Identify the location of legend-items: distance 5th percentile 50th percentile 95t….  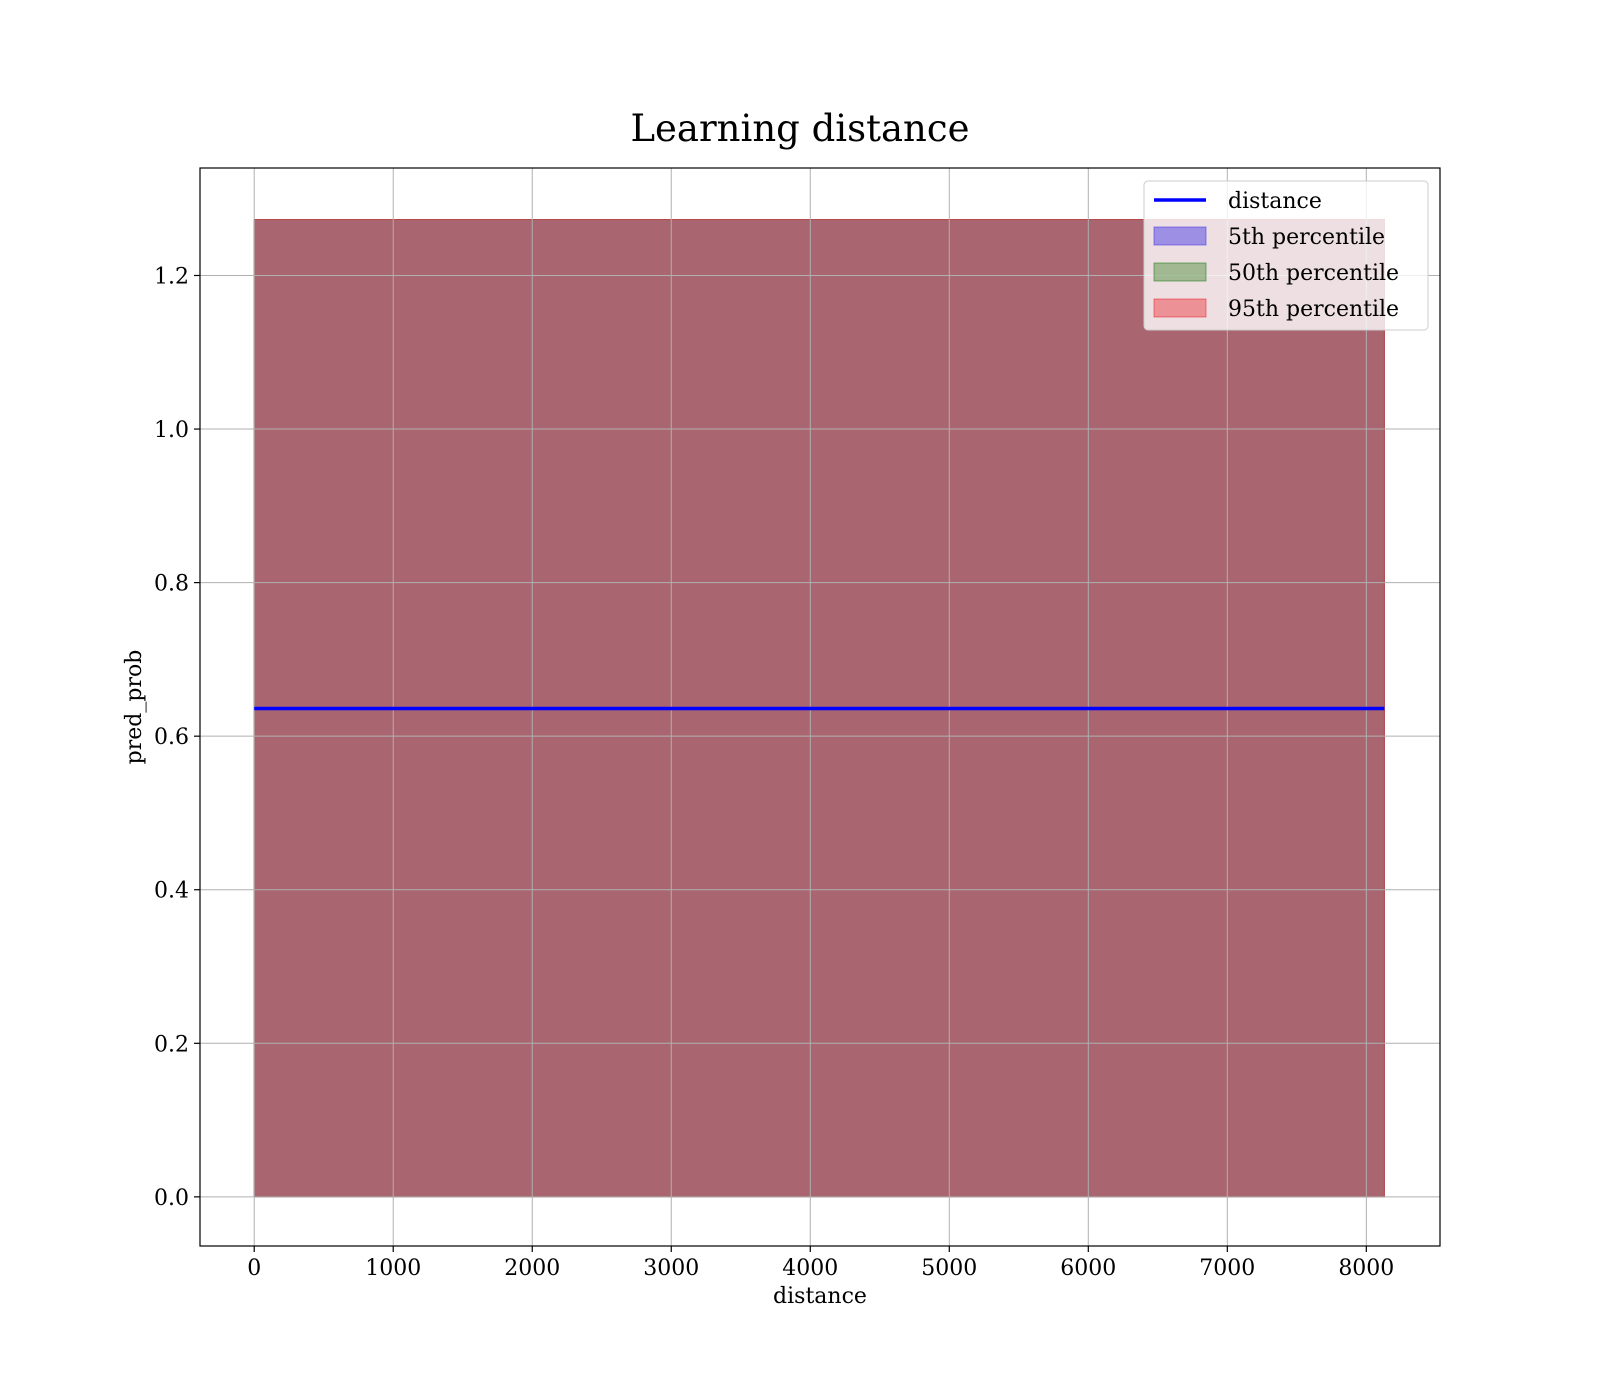
(1276, 255).